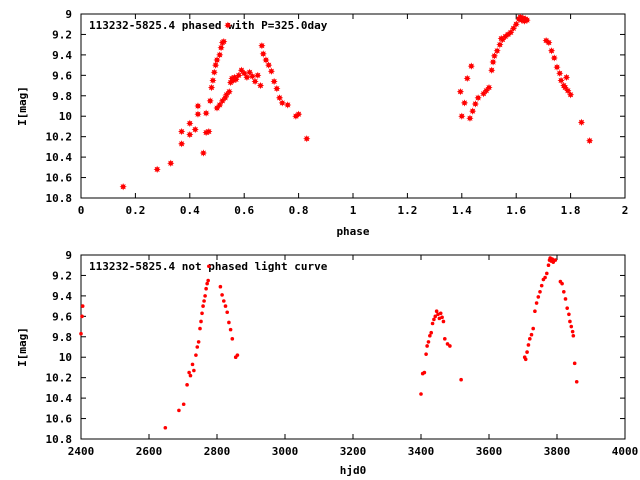 The image size is (640, 480). What do you see at coordinates (149, 451) in the screenshot?
I see `x-tick-label: 2600` at bounding box center [149, 451].